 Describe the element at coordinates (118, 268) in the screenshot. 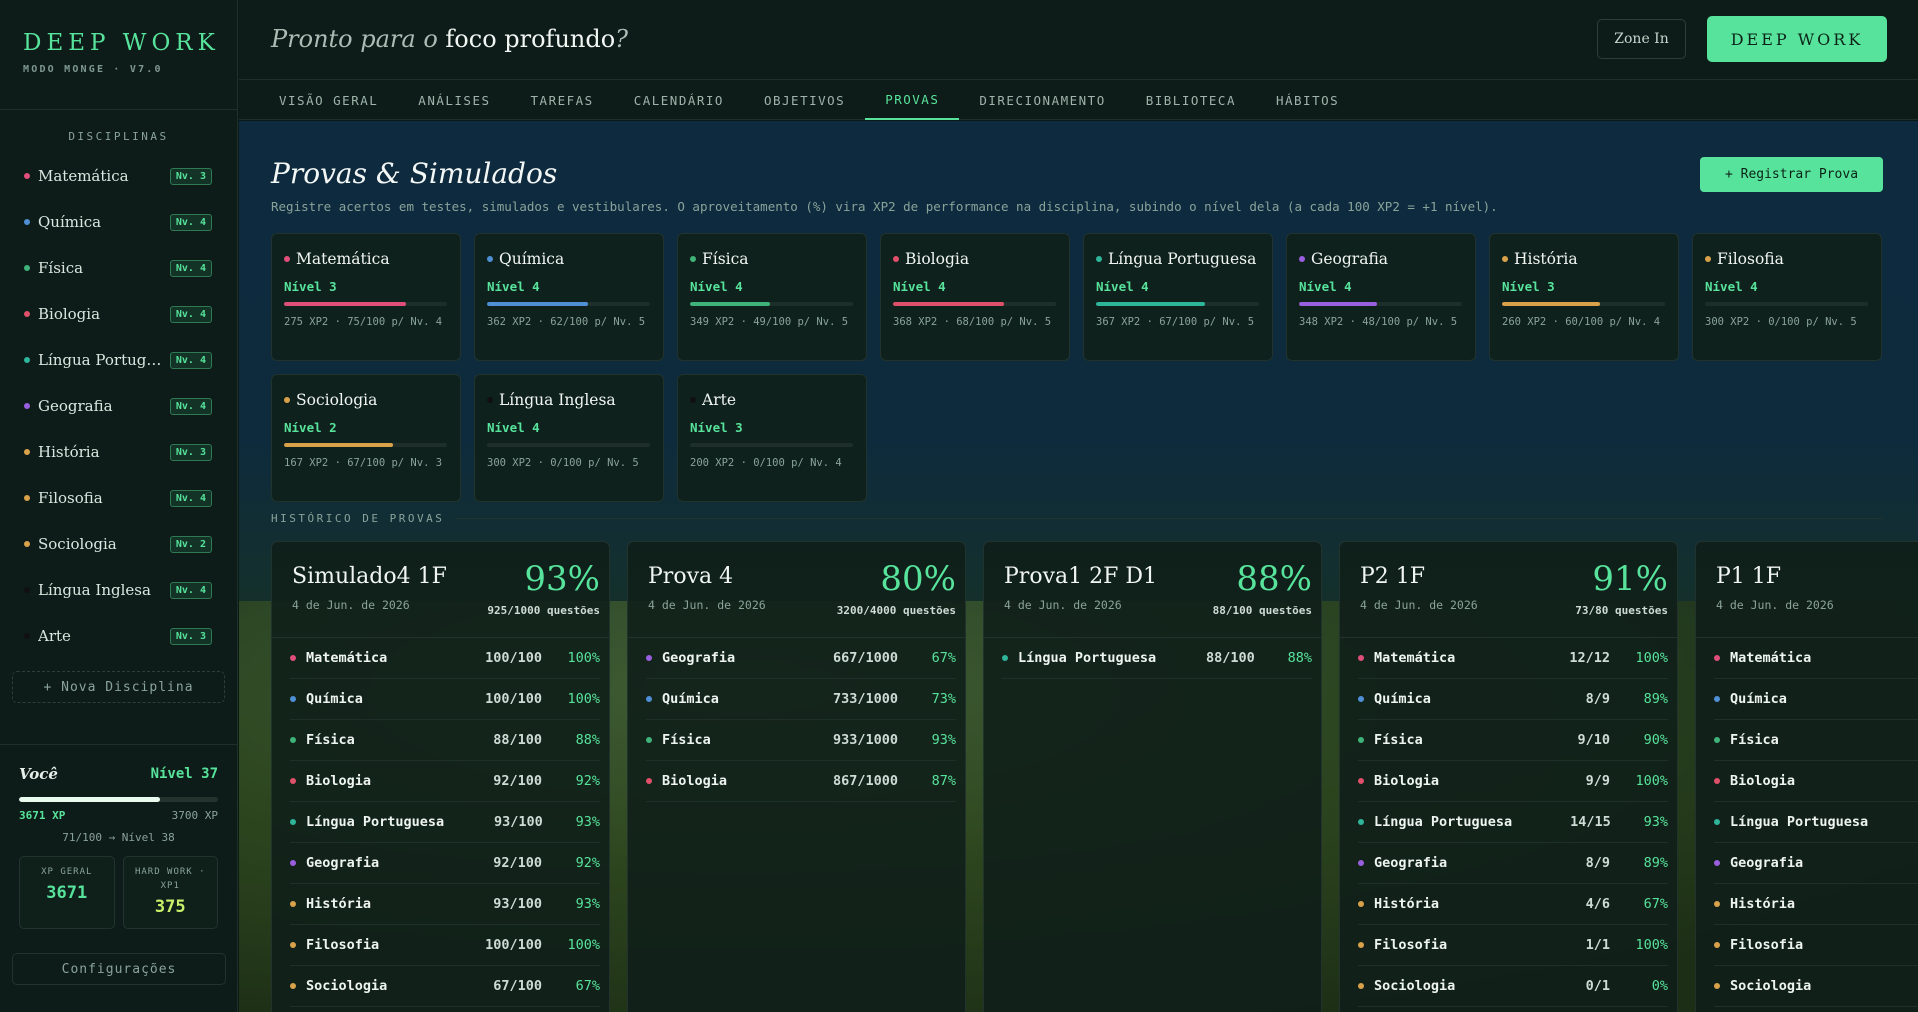

I see `sidebar-item-fisica: Física Nv. 4` at that location.